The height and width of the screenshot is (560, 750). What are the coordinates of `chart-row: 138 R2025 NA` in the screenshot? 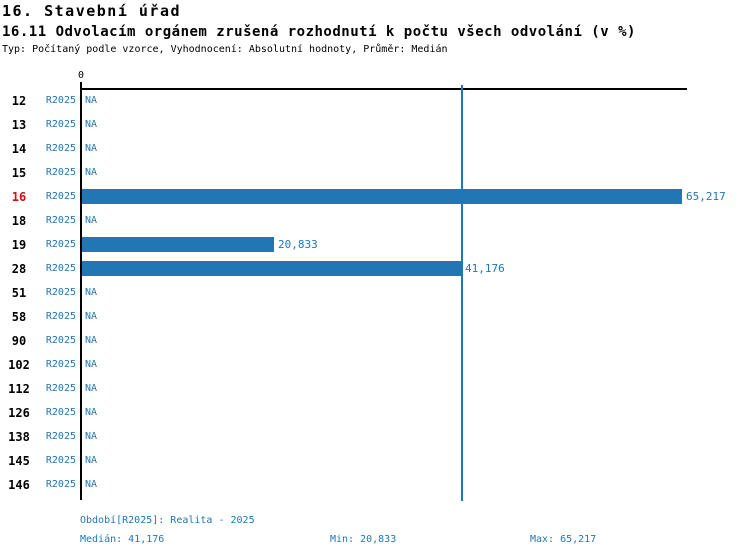 It's located at (375, 437).